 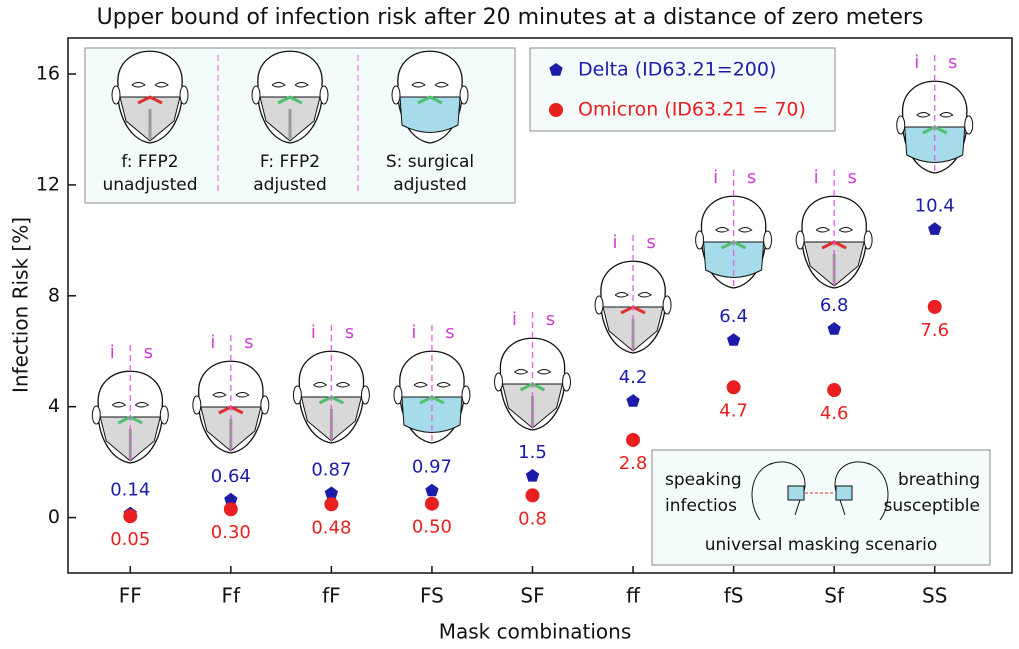 What do you see at coordinates (821, 545) in the screenshot?
I see `scenario-caption: universal masking scenario` at bounding box center [821, 545].